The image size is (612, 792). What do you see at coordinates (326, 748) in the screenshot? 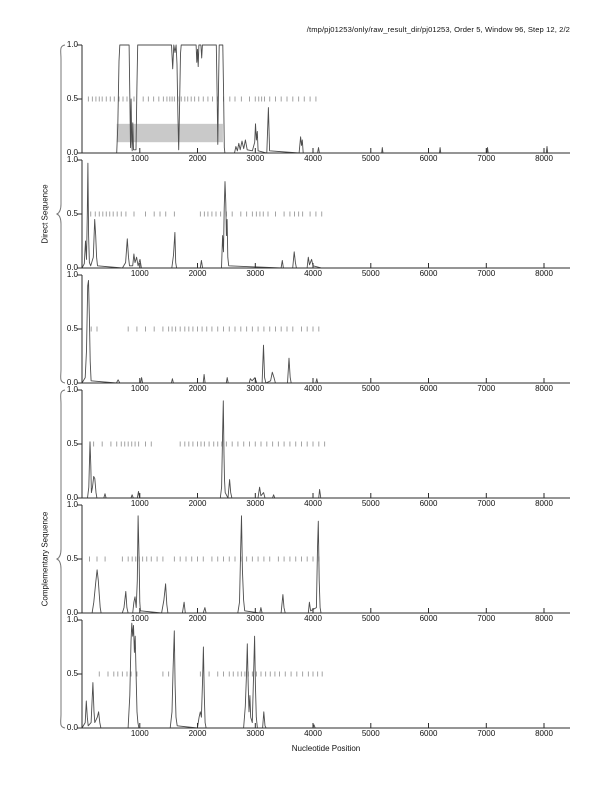
I see `x-axis-title: Nucleotide Position` at bounding box center [326, 748].